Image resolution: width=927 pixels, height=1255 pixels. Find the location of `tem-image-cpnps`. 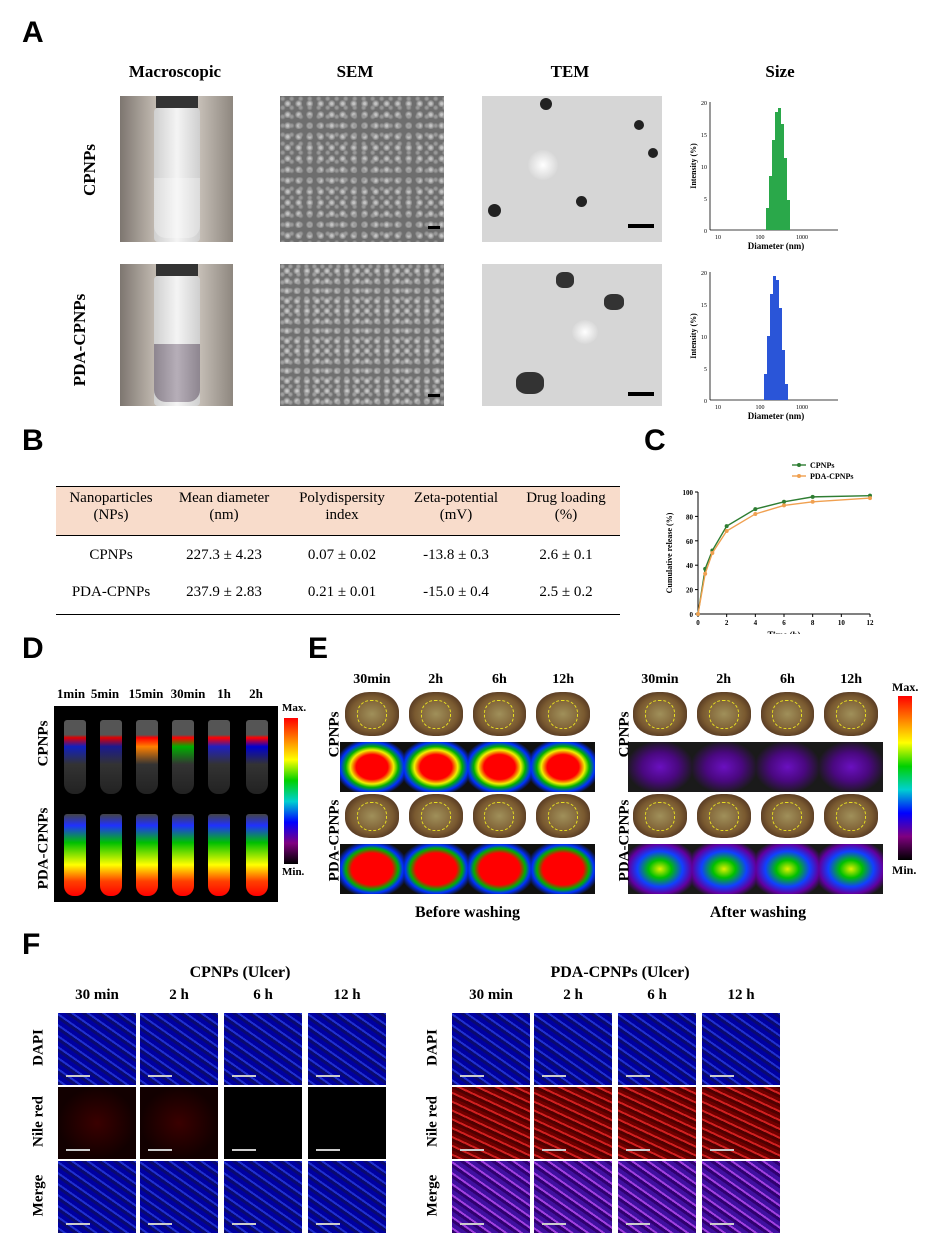

tem-image-cpnps is located at coordinates (572, 169).